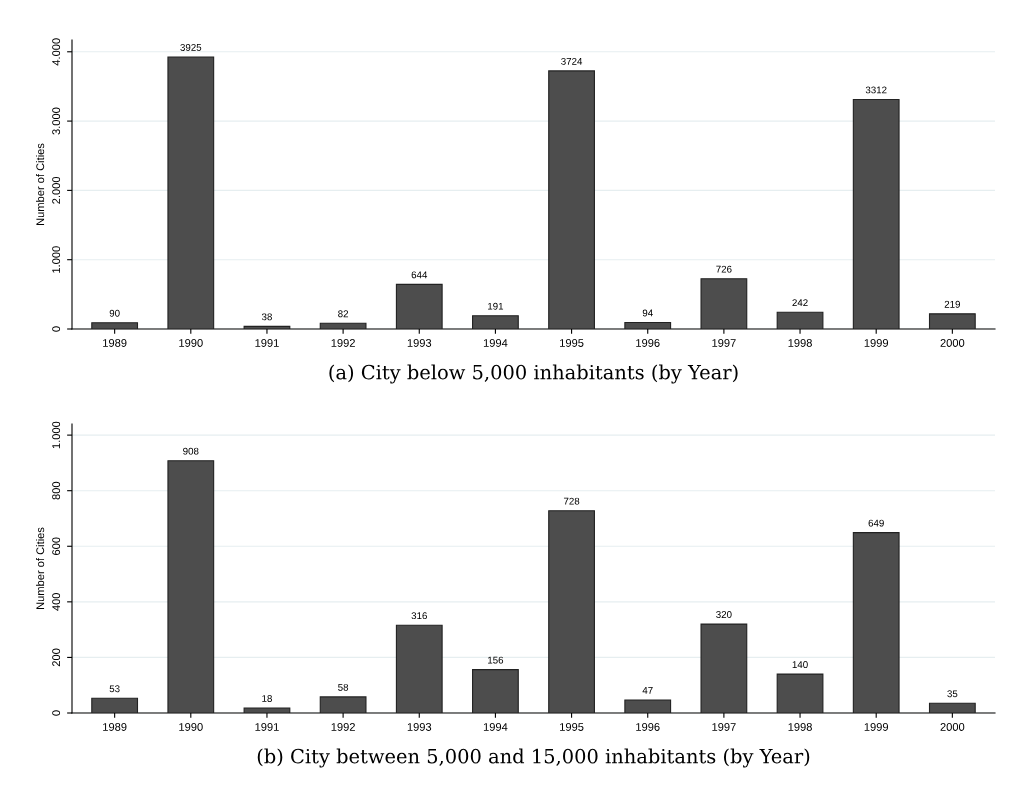 This screenshot has height=785, width=1014. I want to click on data-label: 58, so click(343, 687).